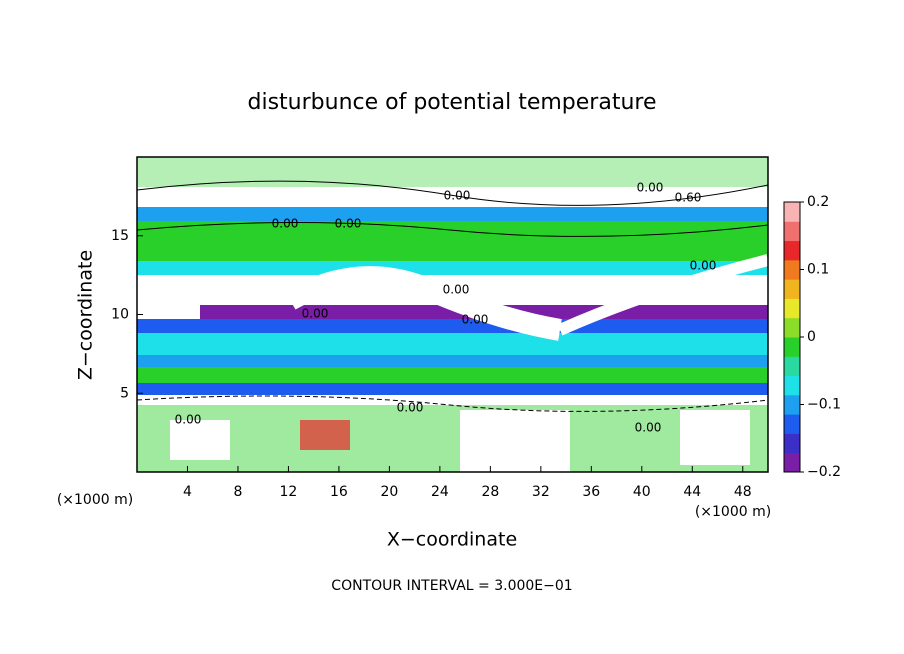  What do you see at coordinates (824, 405) in the screenshot?
I see `colorbar-tick-label: −0.1` at bounding box center [824, 405].